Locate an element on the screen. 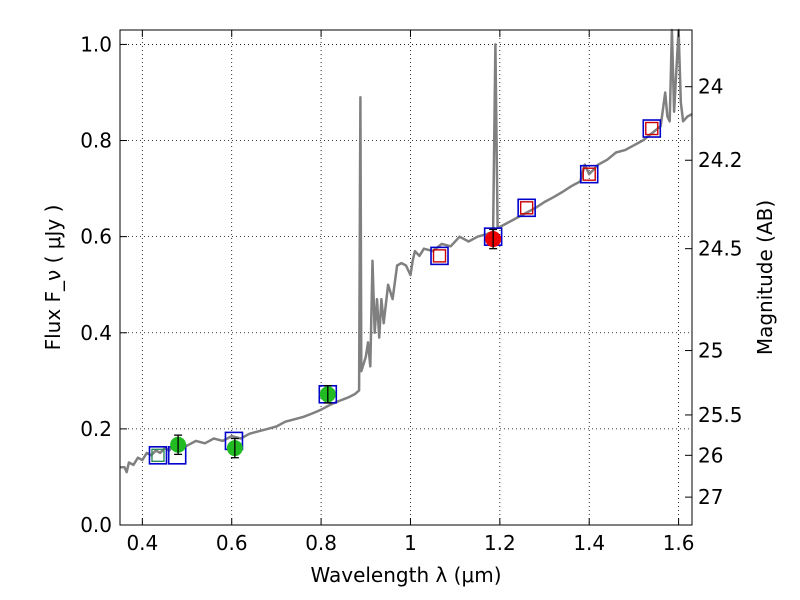 The image size is (800, 600). y-tick-label: 1.0 is located at coordinates (96, 44).